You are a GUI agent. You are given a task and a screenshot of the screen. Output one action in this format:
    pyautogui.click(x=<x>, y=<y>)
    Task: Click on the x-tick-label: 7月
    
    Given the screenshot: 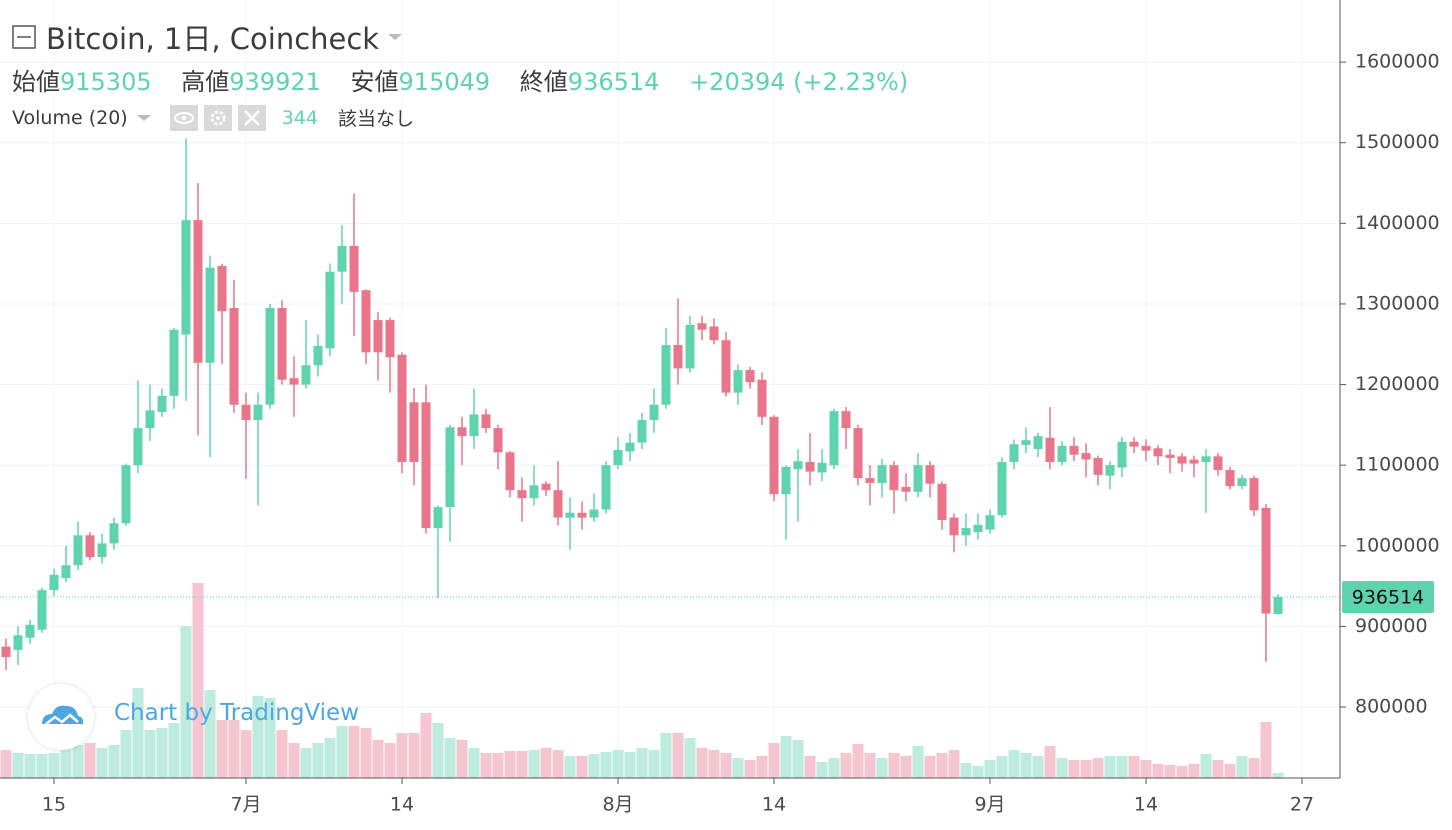 What is the action you would take?
    pyautogui.click(x=245, y=805)
    